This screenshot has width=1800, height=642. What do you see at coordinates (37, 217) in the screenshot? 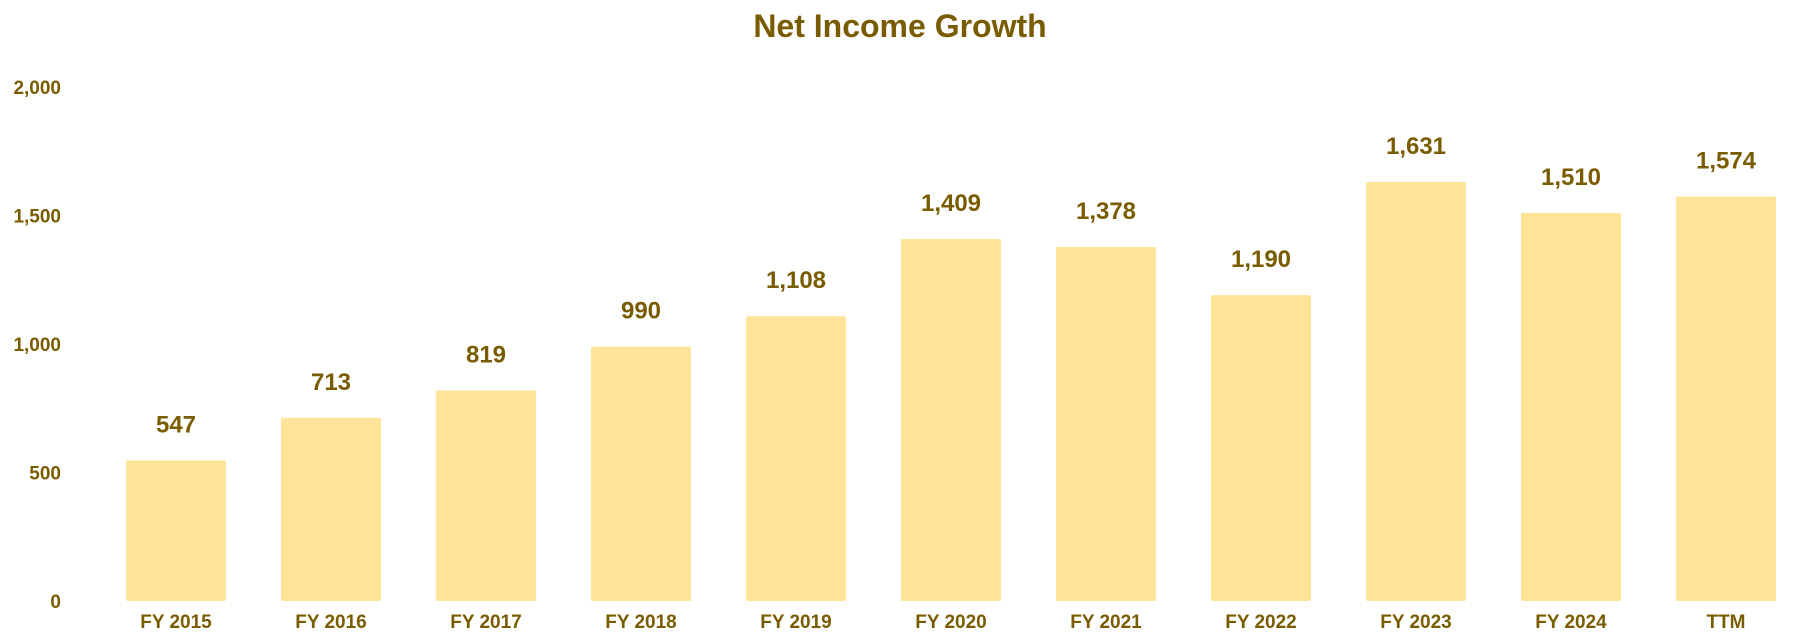
I see `y-tick-label: 1,500` at bounding box center [37, 217].